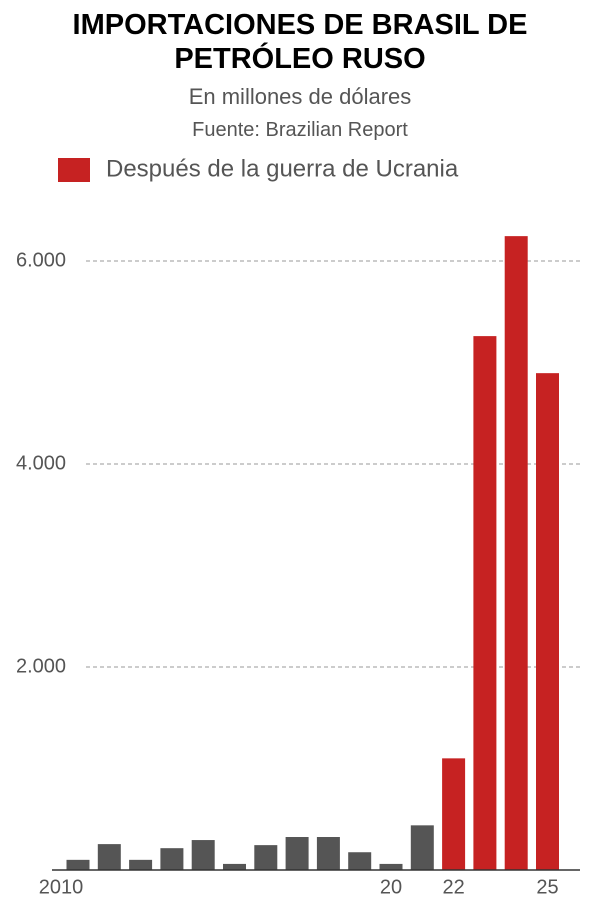 This screenshot has width=600, height=914. I want to click on x-tick-label: 2010, so click(61, 887).